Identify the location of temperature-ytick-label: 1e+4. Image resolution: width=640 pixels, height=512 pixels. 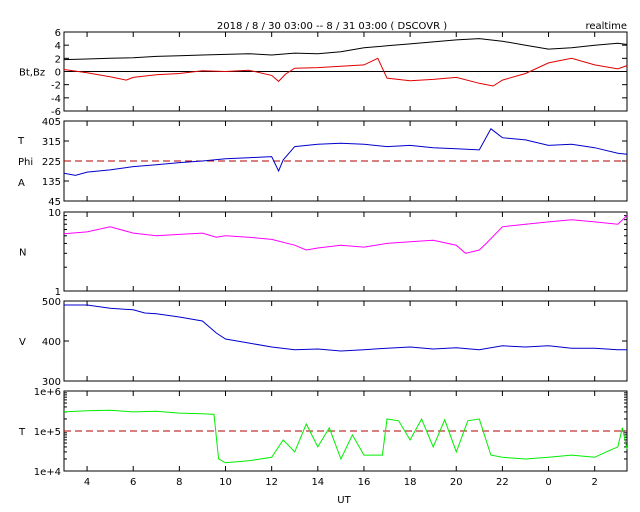
(47, 472).